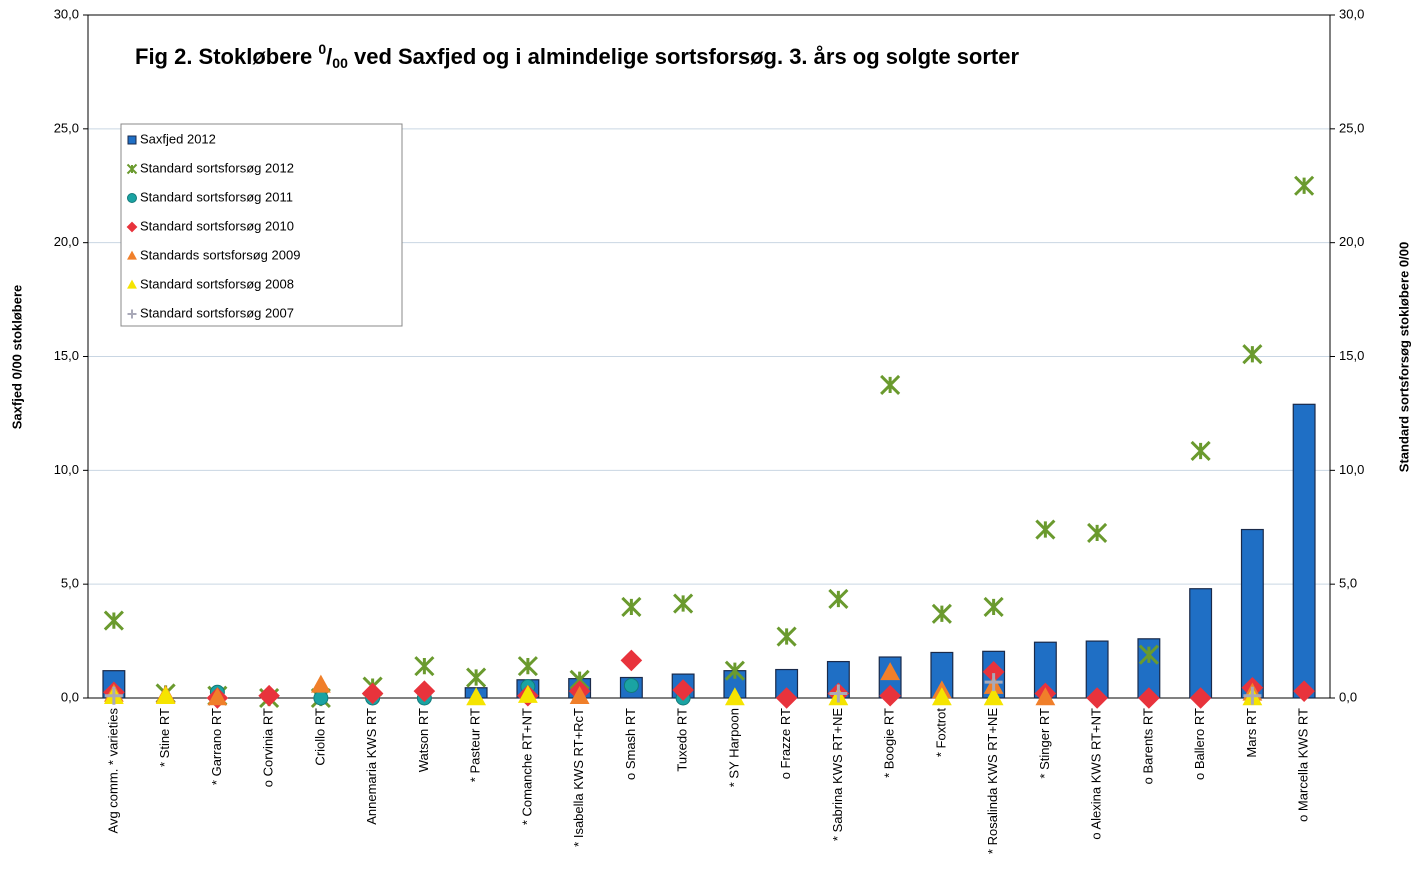  Describe the element at coordinates (220, 254) in the screenshot. I see `legend-label: Standards sortsforsøg 2009` at that location.